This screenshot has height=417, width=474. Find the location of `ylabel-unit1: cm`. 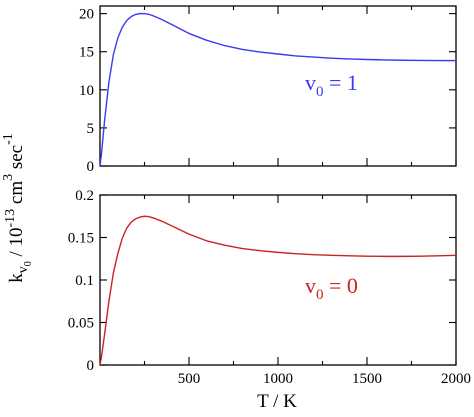

ylabel-unit1: cm is located at coordinates (16, 195).